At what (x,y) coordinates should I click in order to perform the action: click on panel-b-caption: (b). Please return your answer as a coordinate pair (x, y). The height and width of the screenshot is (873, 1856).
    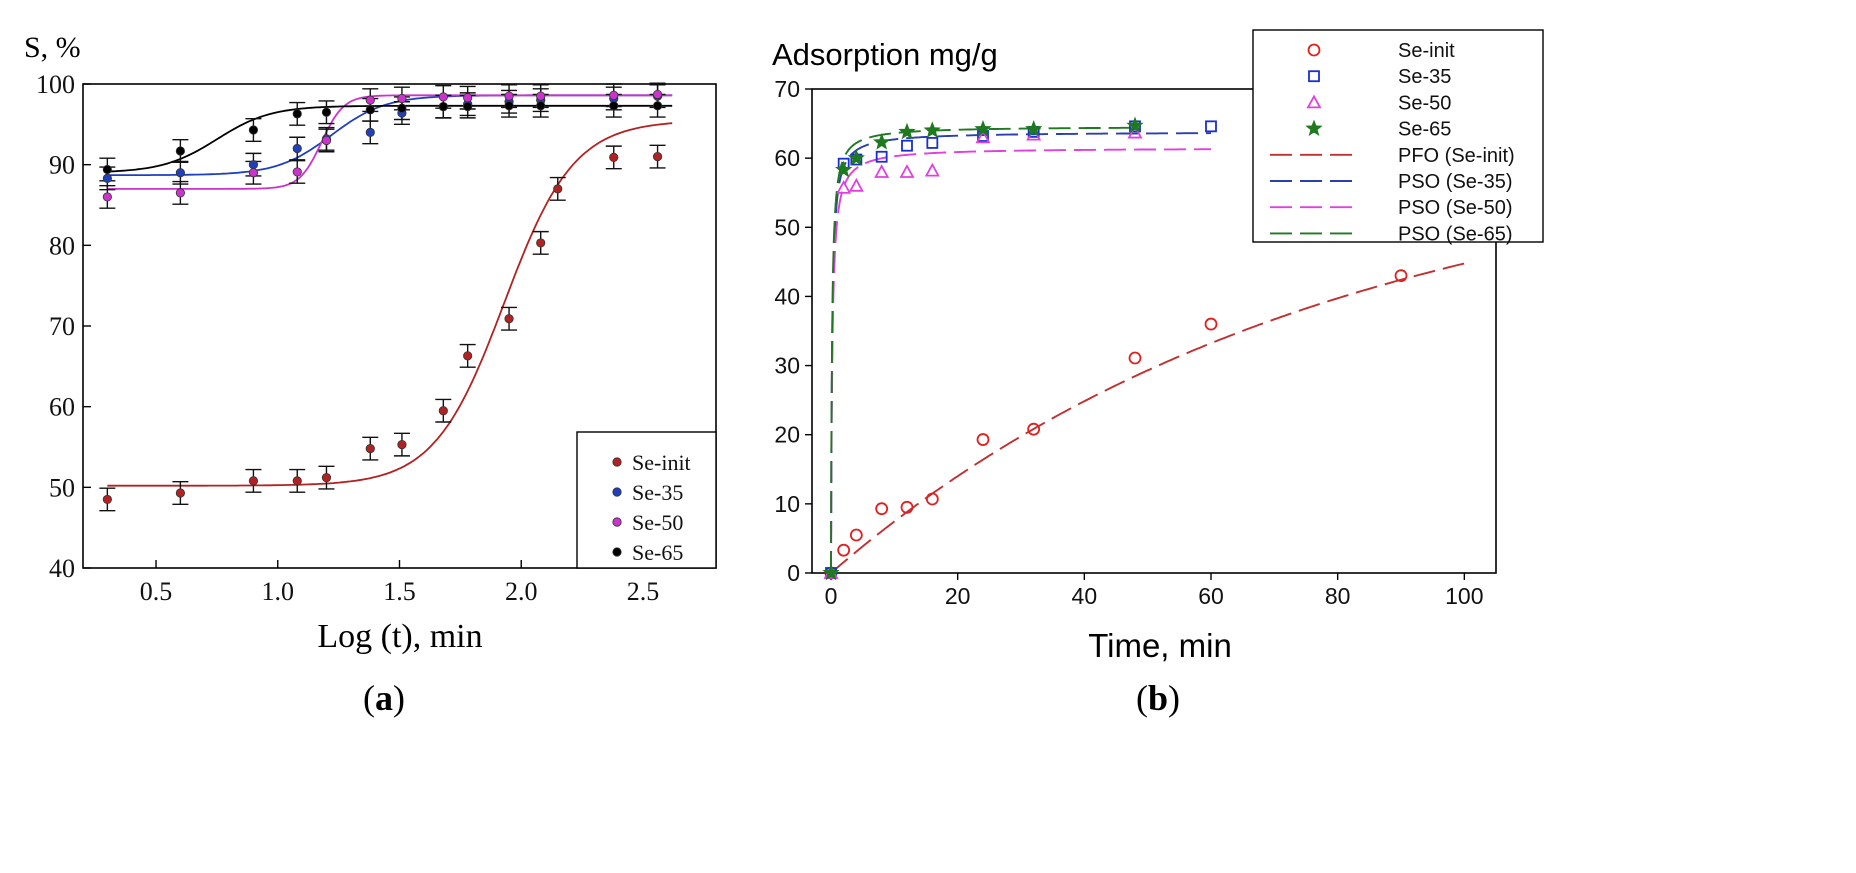
    Looking at the image, I should click on (1158, 698).